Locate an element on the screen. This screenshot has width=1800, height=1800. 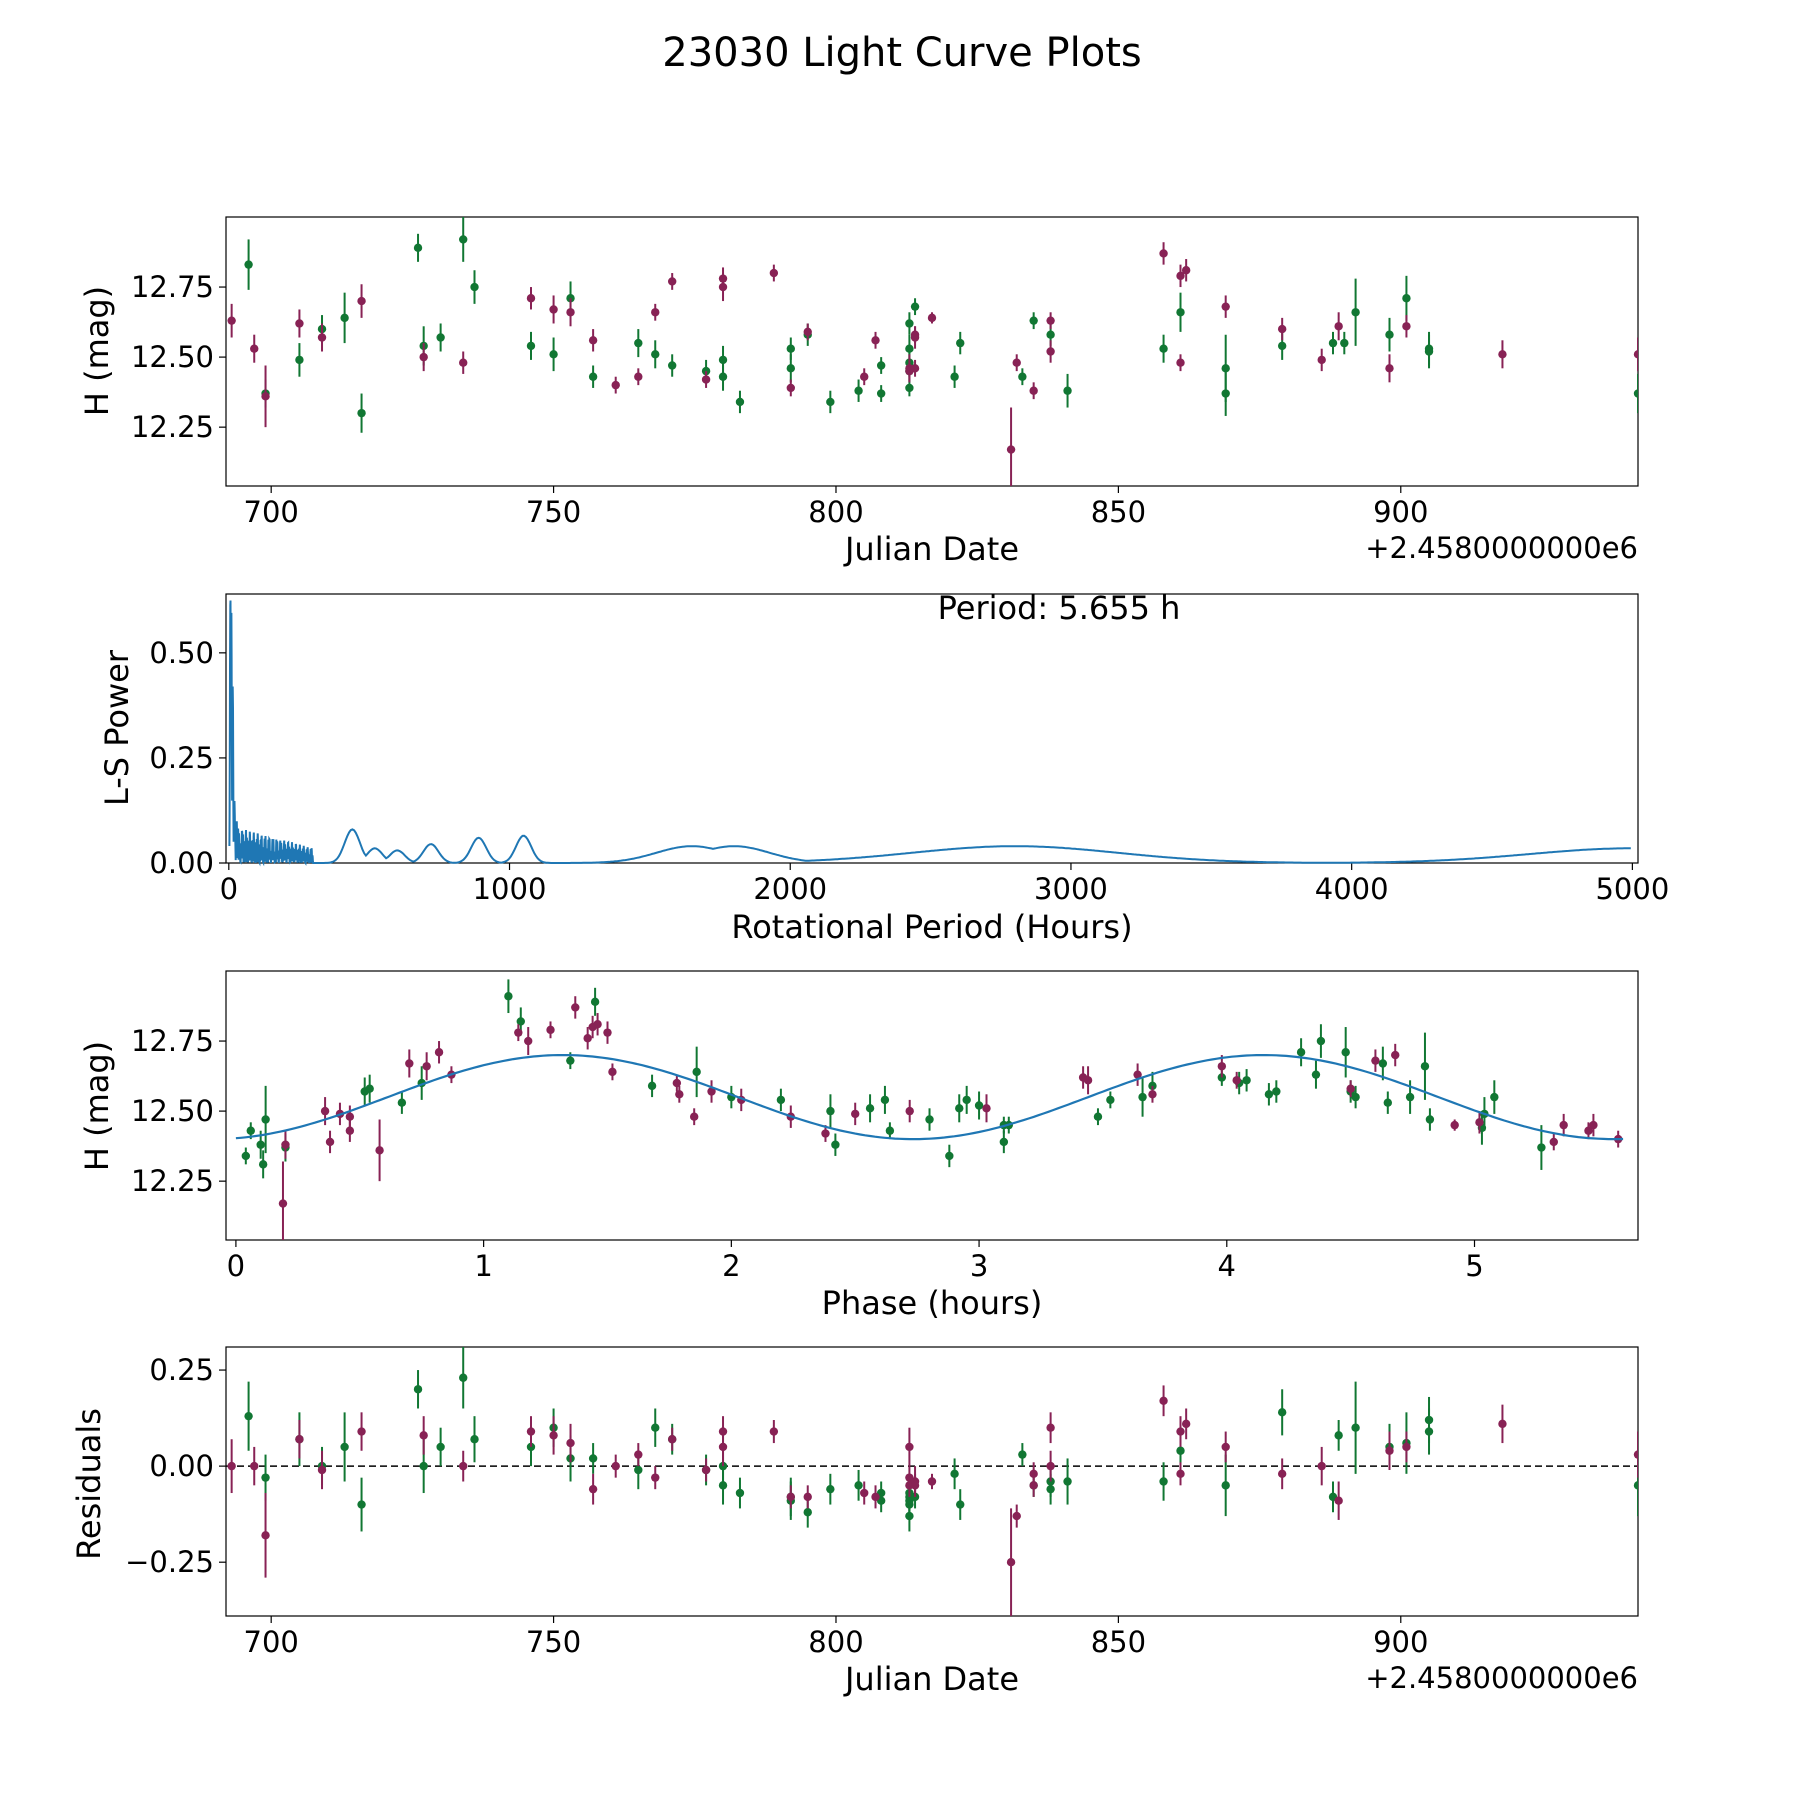
lightcurve-points is located at coordinates (932, 351).